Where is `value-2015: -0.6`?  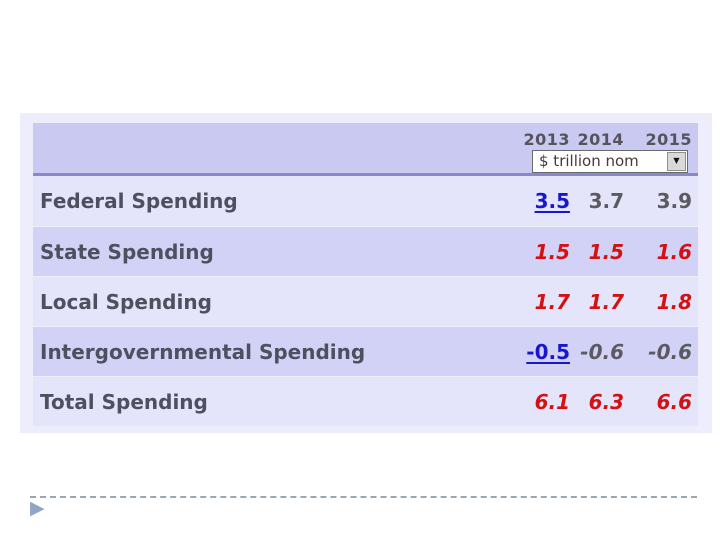 value-2015: -0.6 is located at coordinates (670, 351).